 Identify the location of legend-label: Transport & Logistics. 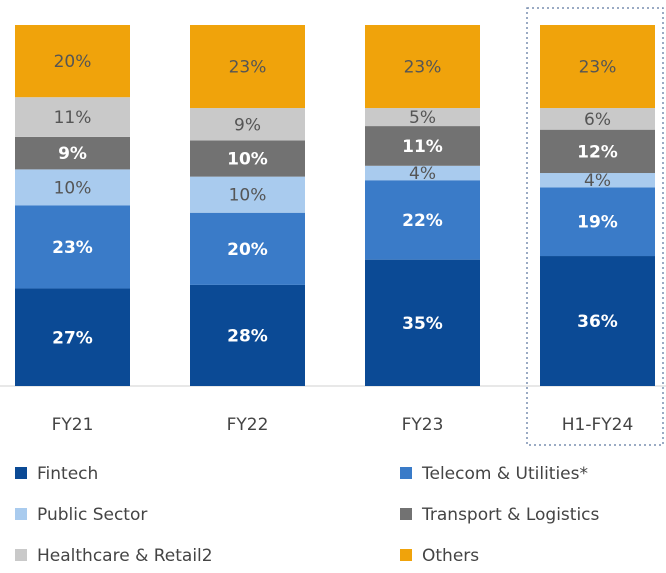
(510, 515).